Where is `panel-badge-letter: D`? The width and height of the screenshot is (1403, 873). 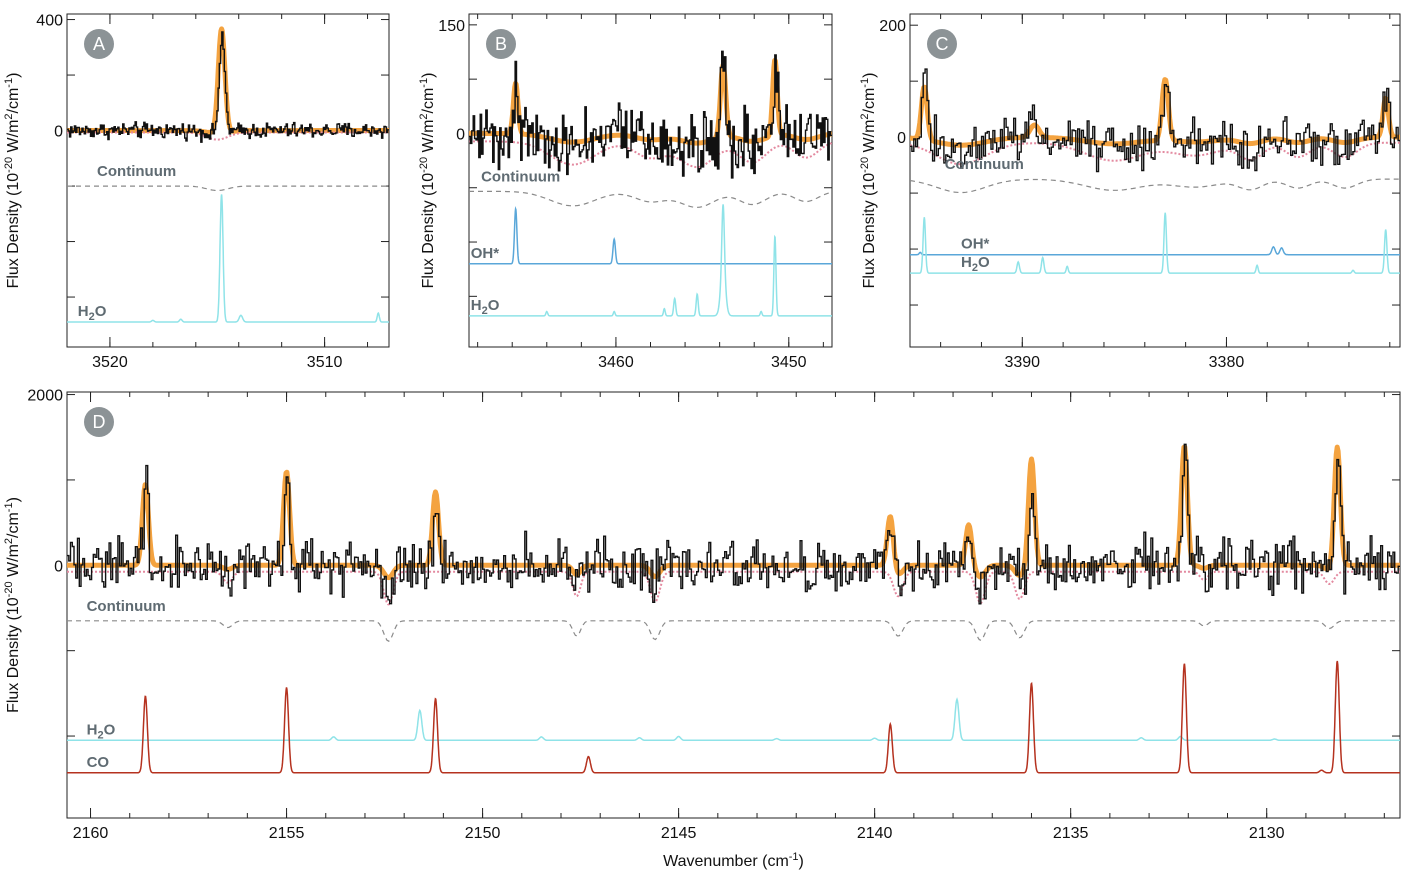
panel-badge-letter: D is located at coordinates (99, 422).